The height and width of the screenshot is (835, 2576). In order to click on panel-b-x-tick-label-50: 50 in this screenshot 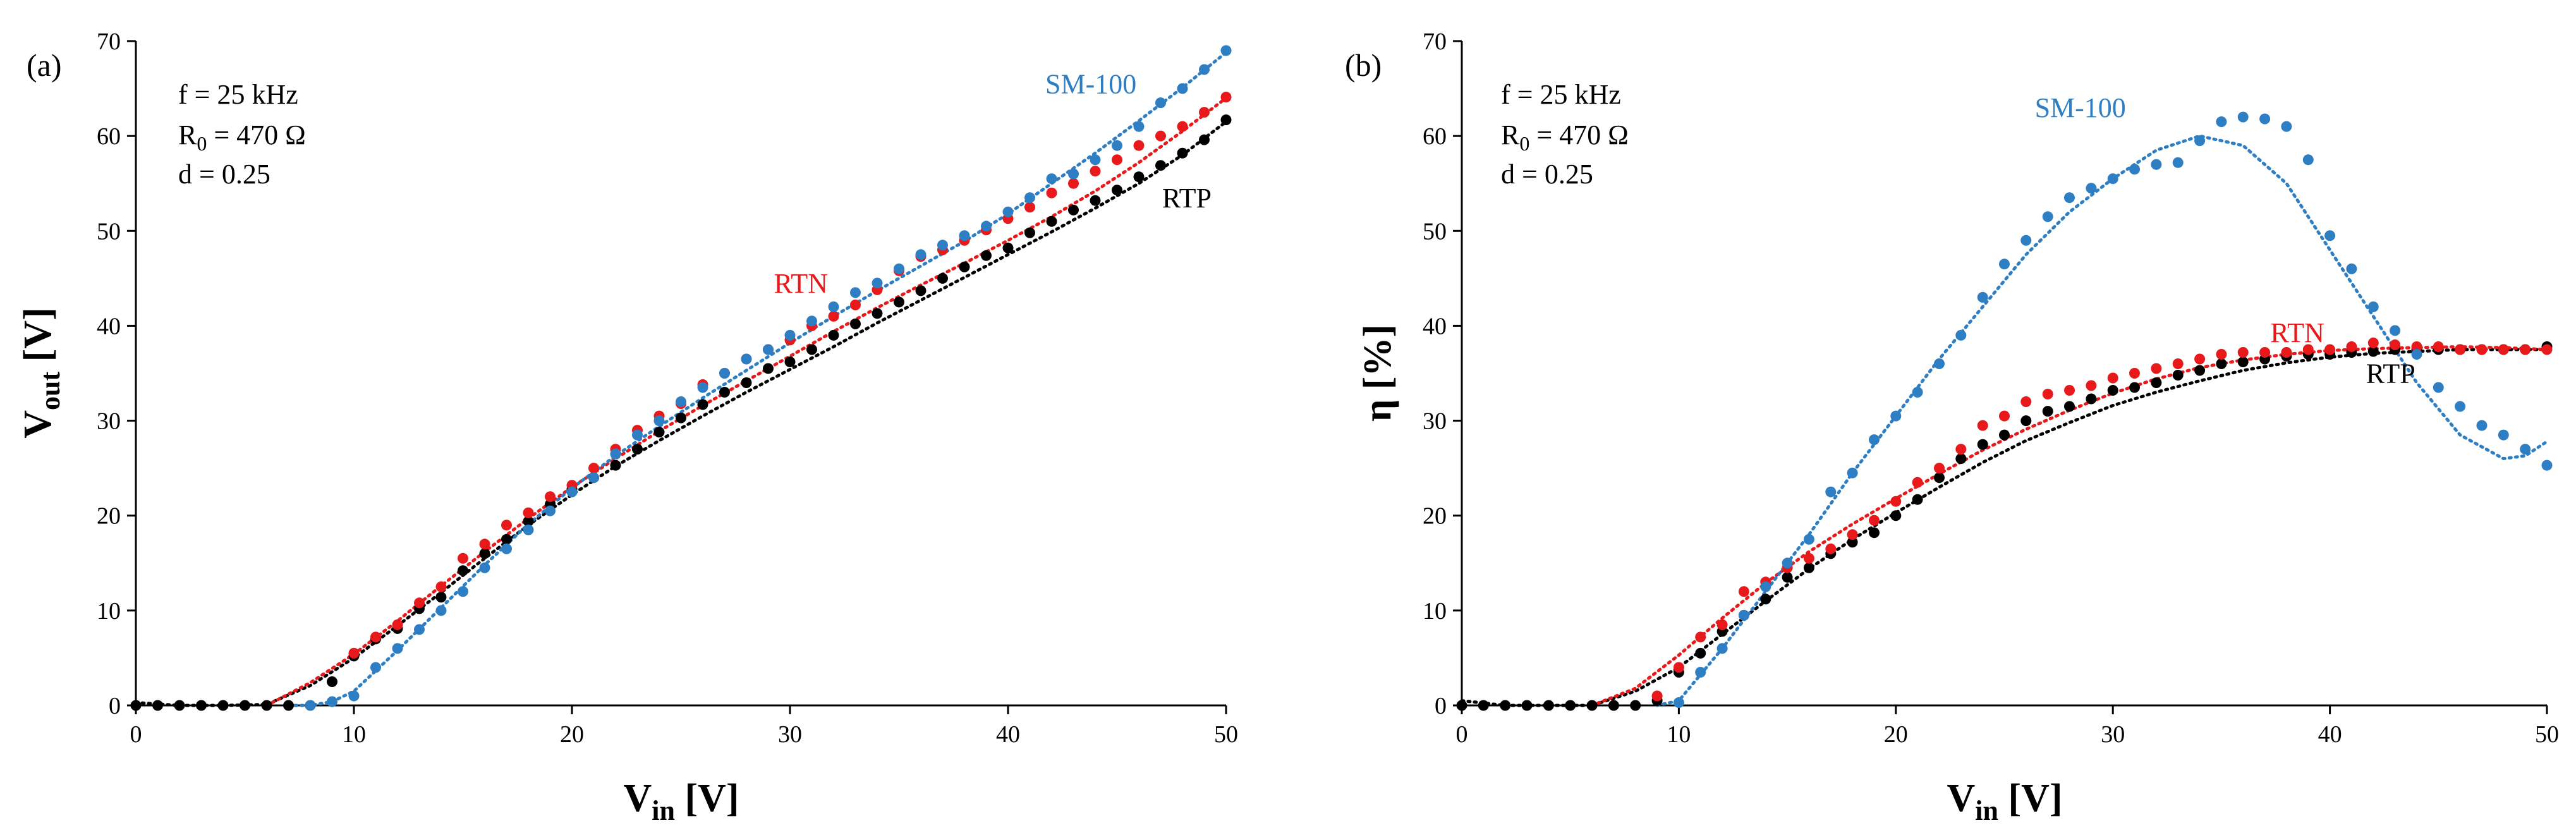, I will do `click(2547, 734)`.